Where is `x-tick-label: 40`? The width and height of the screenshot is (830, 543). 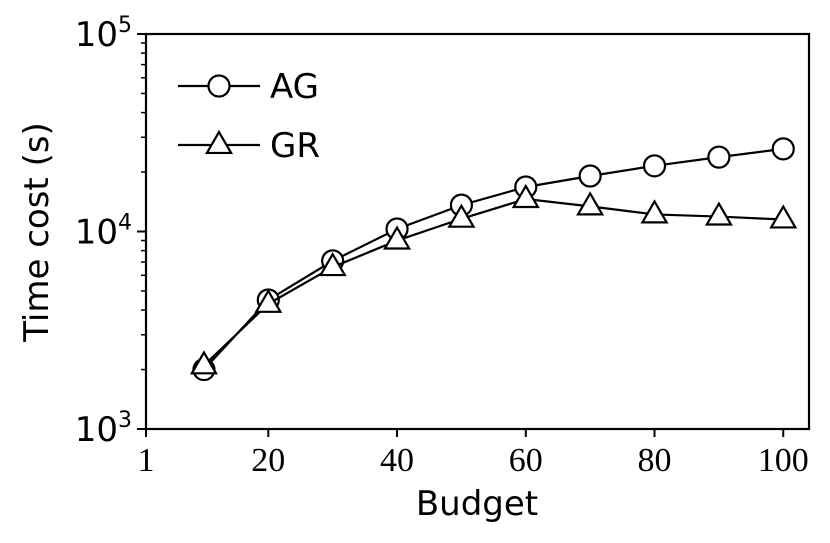
x-tick-label: 40 is located at coordinates (397, 460).